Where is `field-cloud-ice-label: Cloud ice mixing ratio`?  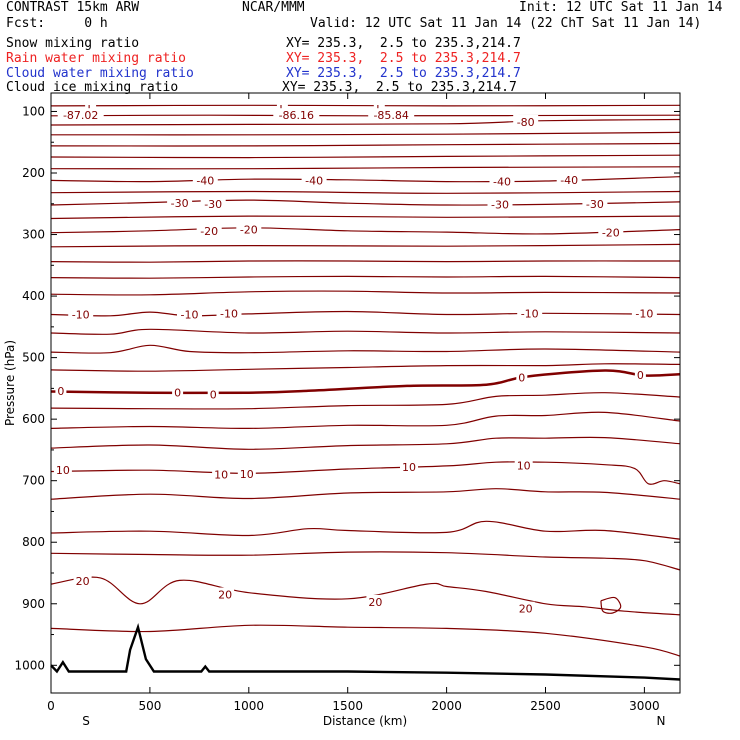 field-cloud-ice-label: Cloud ice mixing ratio is located at coordinates (92, 87).